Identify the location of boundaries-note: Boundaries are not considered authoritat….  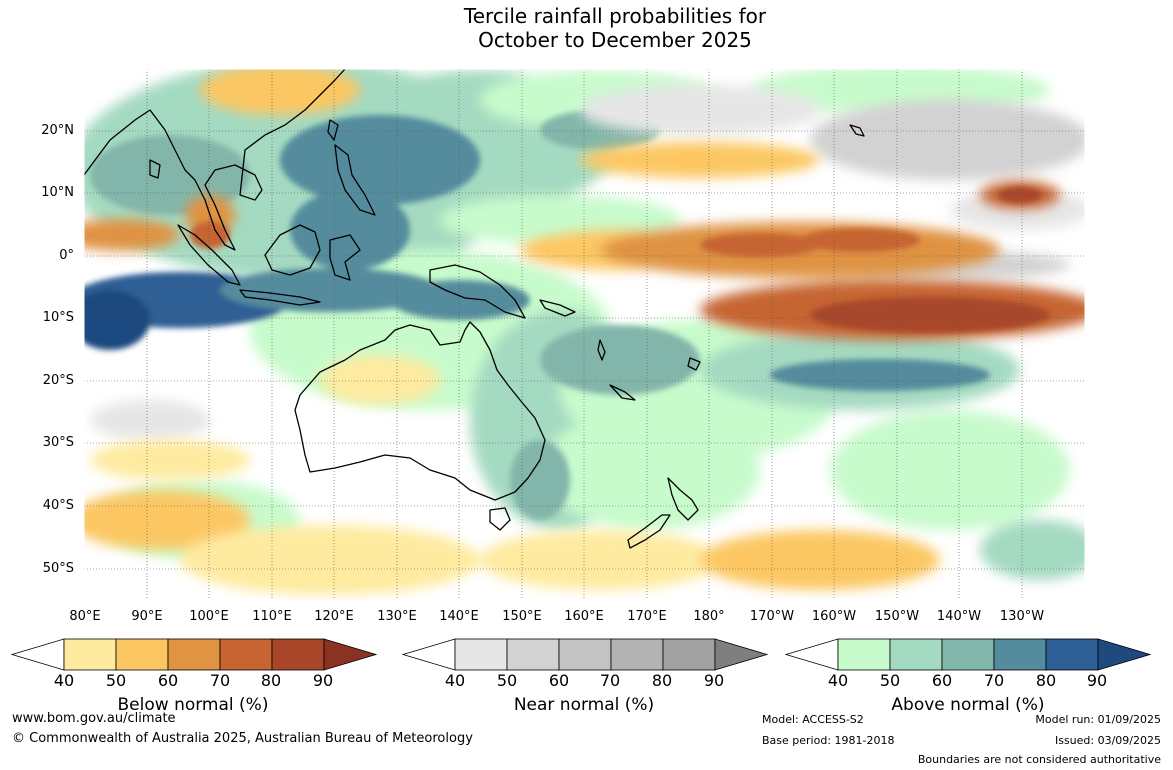
(1039, 759).